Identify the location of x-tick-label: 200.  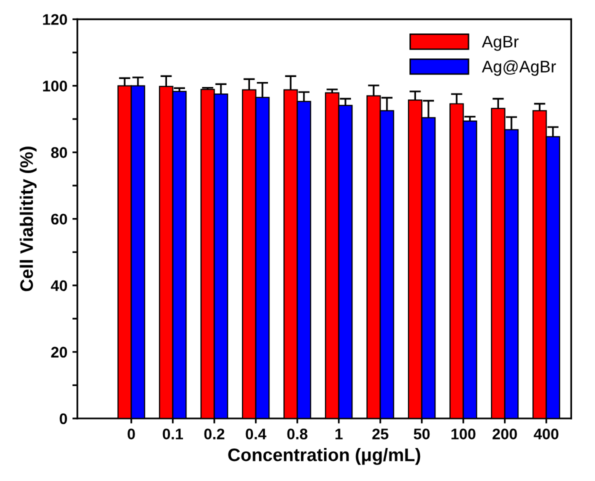
(504, 434).